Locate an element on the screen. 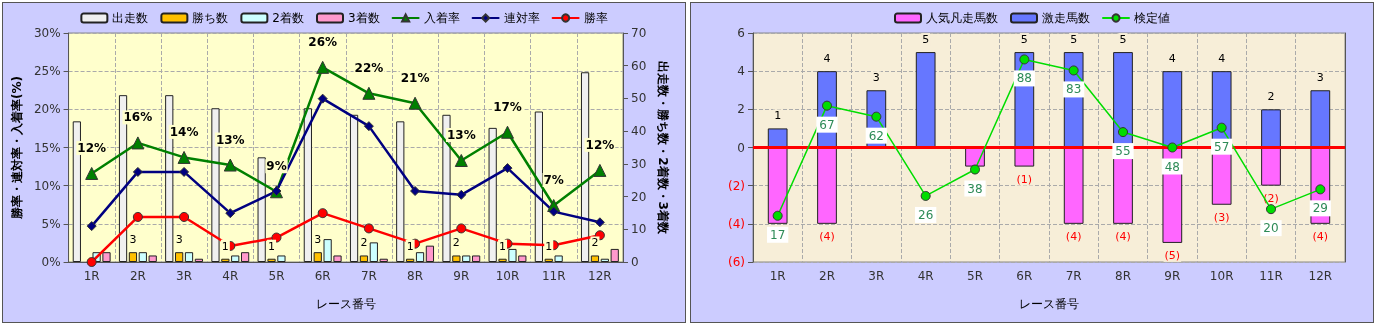 The image size is (1377, 327). y-tick-label: 25% is located at coordinates (47, 71).